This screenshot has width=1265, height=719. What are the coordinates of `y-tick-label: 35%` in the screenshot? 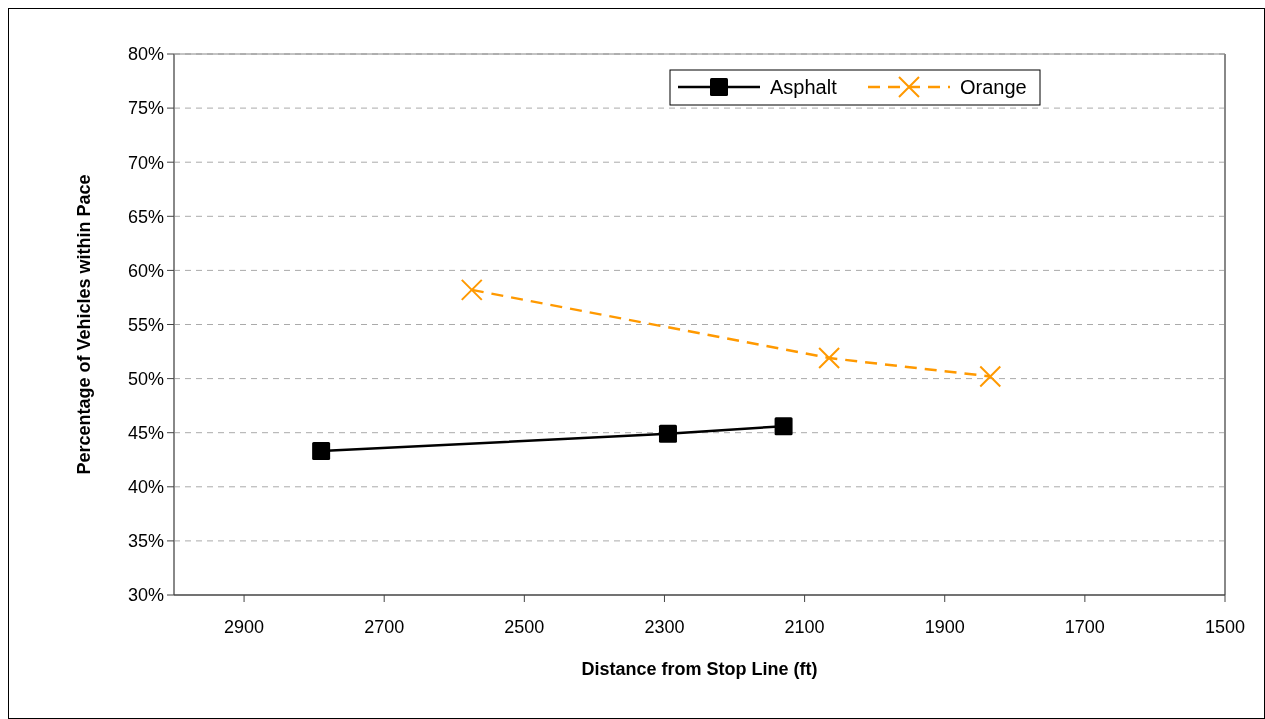 It's located at (145, 541).